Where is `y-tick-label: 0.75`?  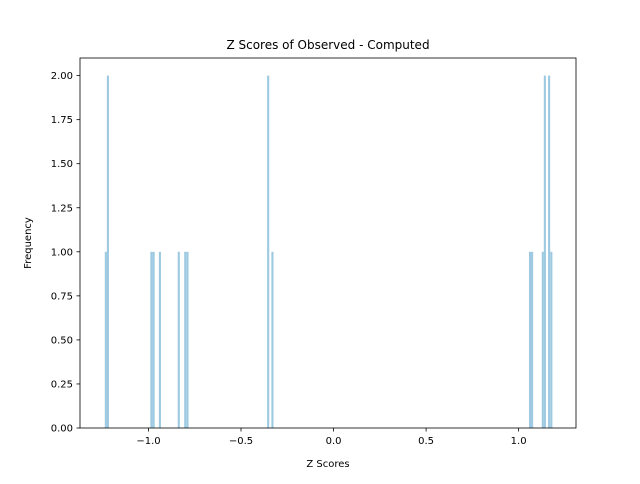
y-tick-label: 0.75 is located at coordinates (62, 296).